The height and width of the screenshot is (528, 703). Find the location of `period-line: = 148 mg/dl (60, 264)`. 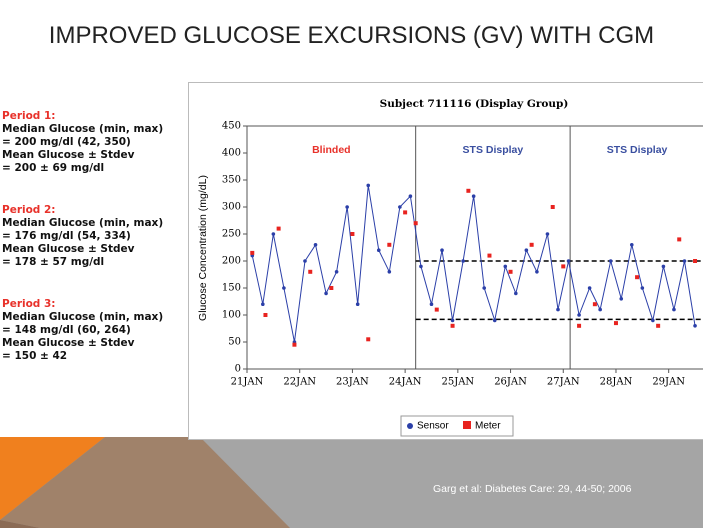

period-line: = 148 mg/dl (60, 264) is located at coordinates (66, 330).